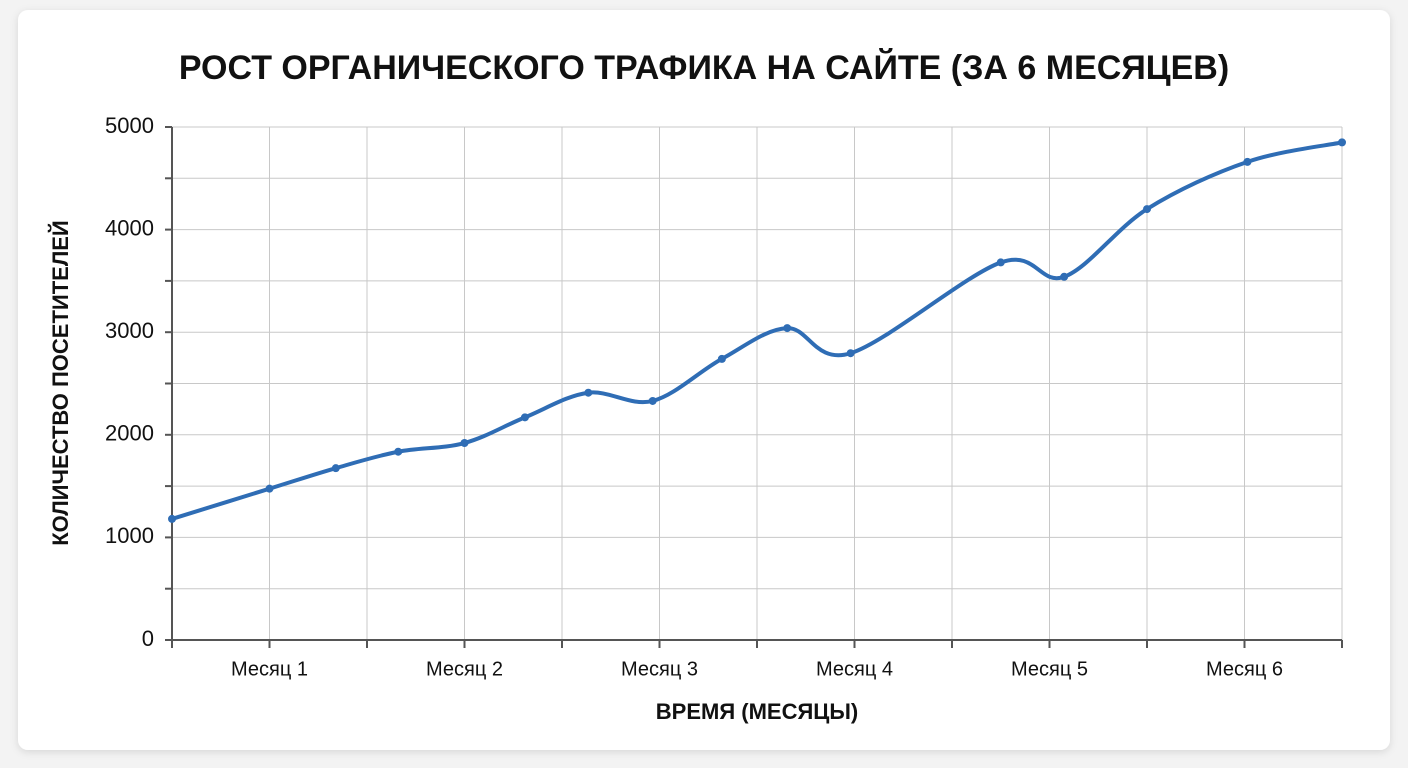 The image size is (1408, 768). Describe the element at coordinates (129, 227) in the screenshot. I see `y-tick-label: 4000` at that location.